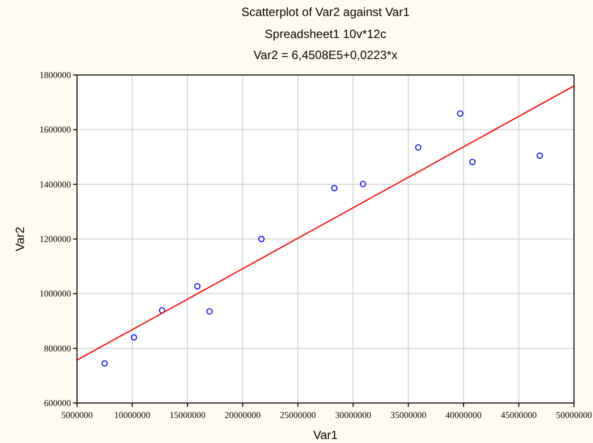 The width and height of the screenshot is (593, 443). Describe the element at coordinates (132, 415) in the screenshot. I see `x-tick-label: 10000000` at that location.